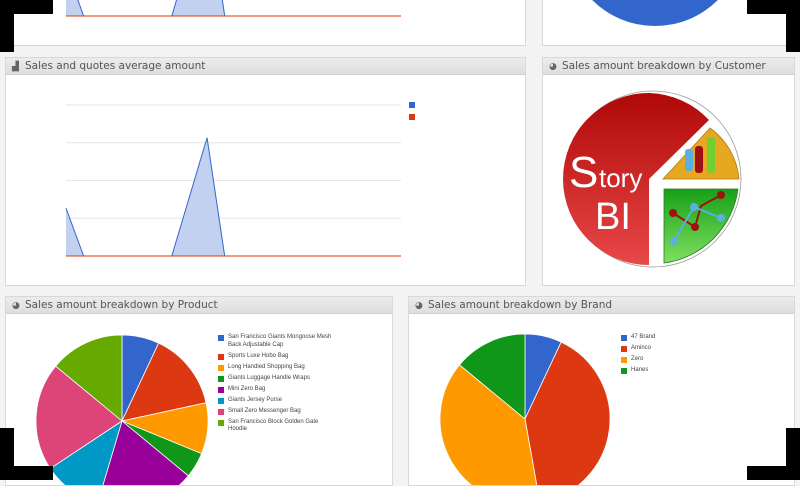  Describe the element at coordinates (655, 13) in the screenshot. I see `pie-slice` at that location.